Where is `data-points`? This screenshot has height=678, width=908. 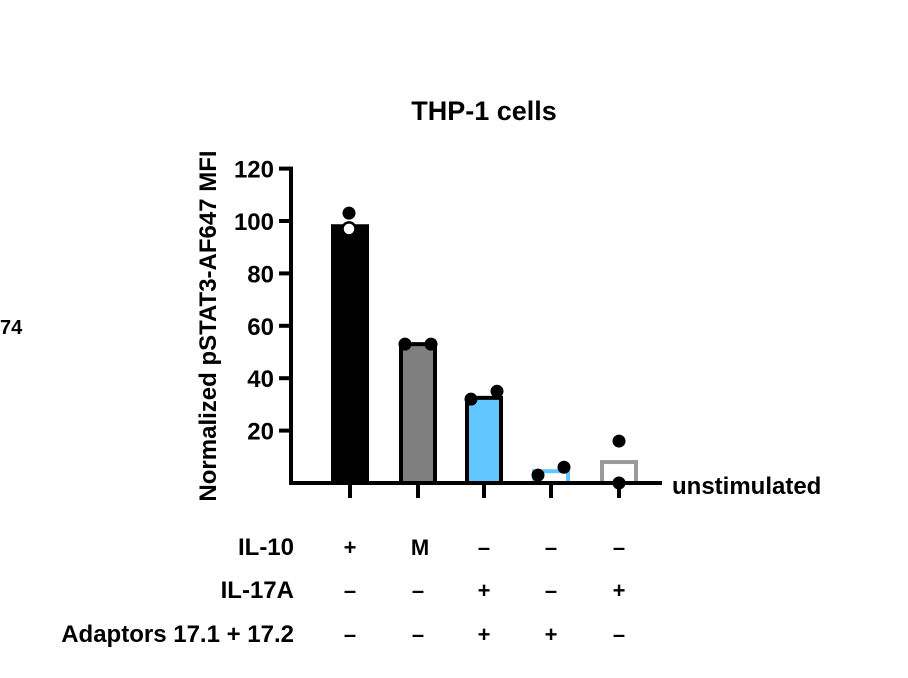
data-points is located at coordinates (483, 348).